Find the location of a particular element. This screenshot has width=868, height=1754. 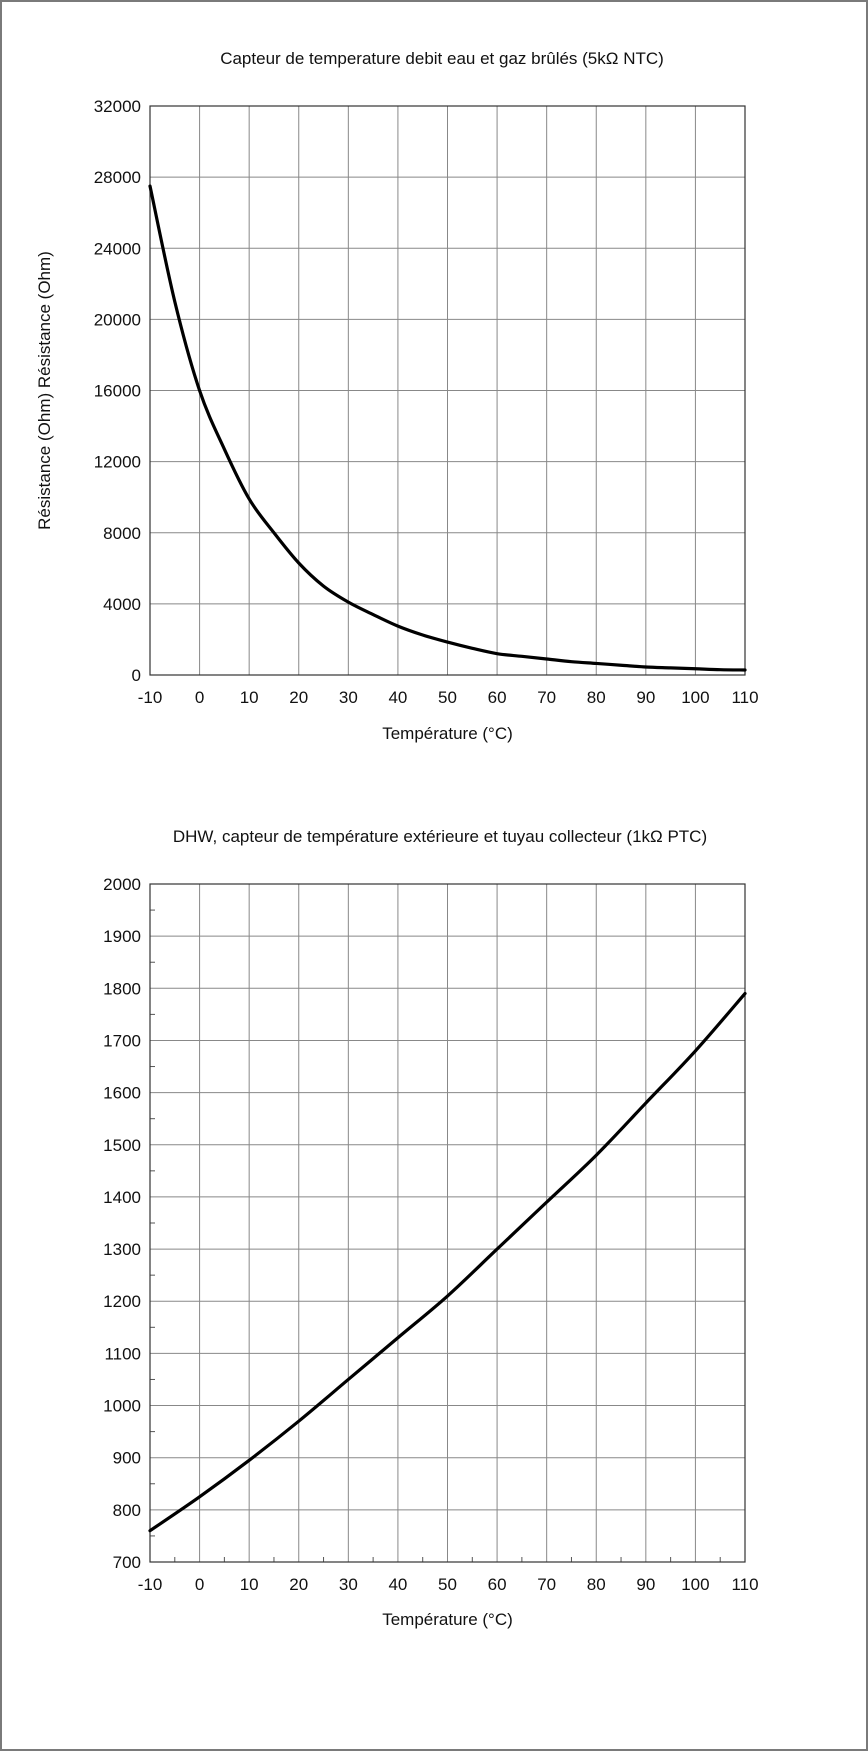

chart1-y-tick-label: 0 is located at coordinates (136, 675).